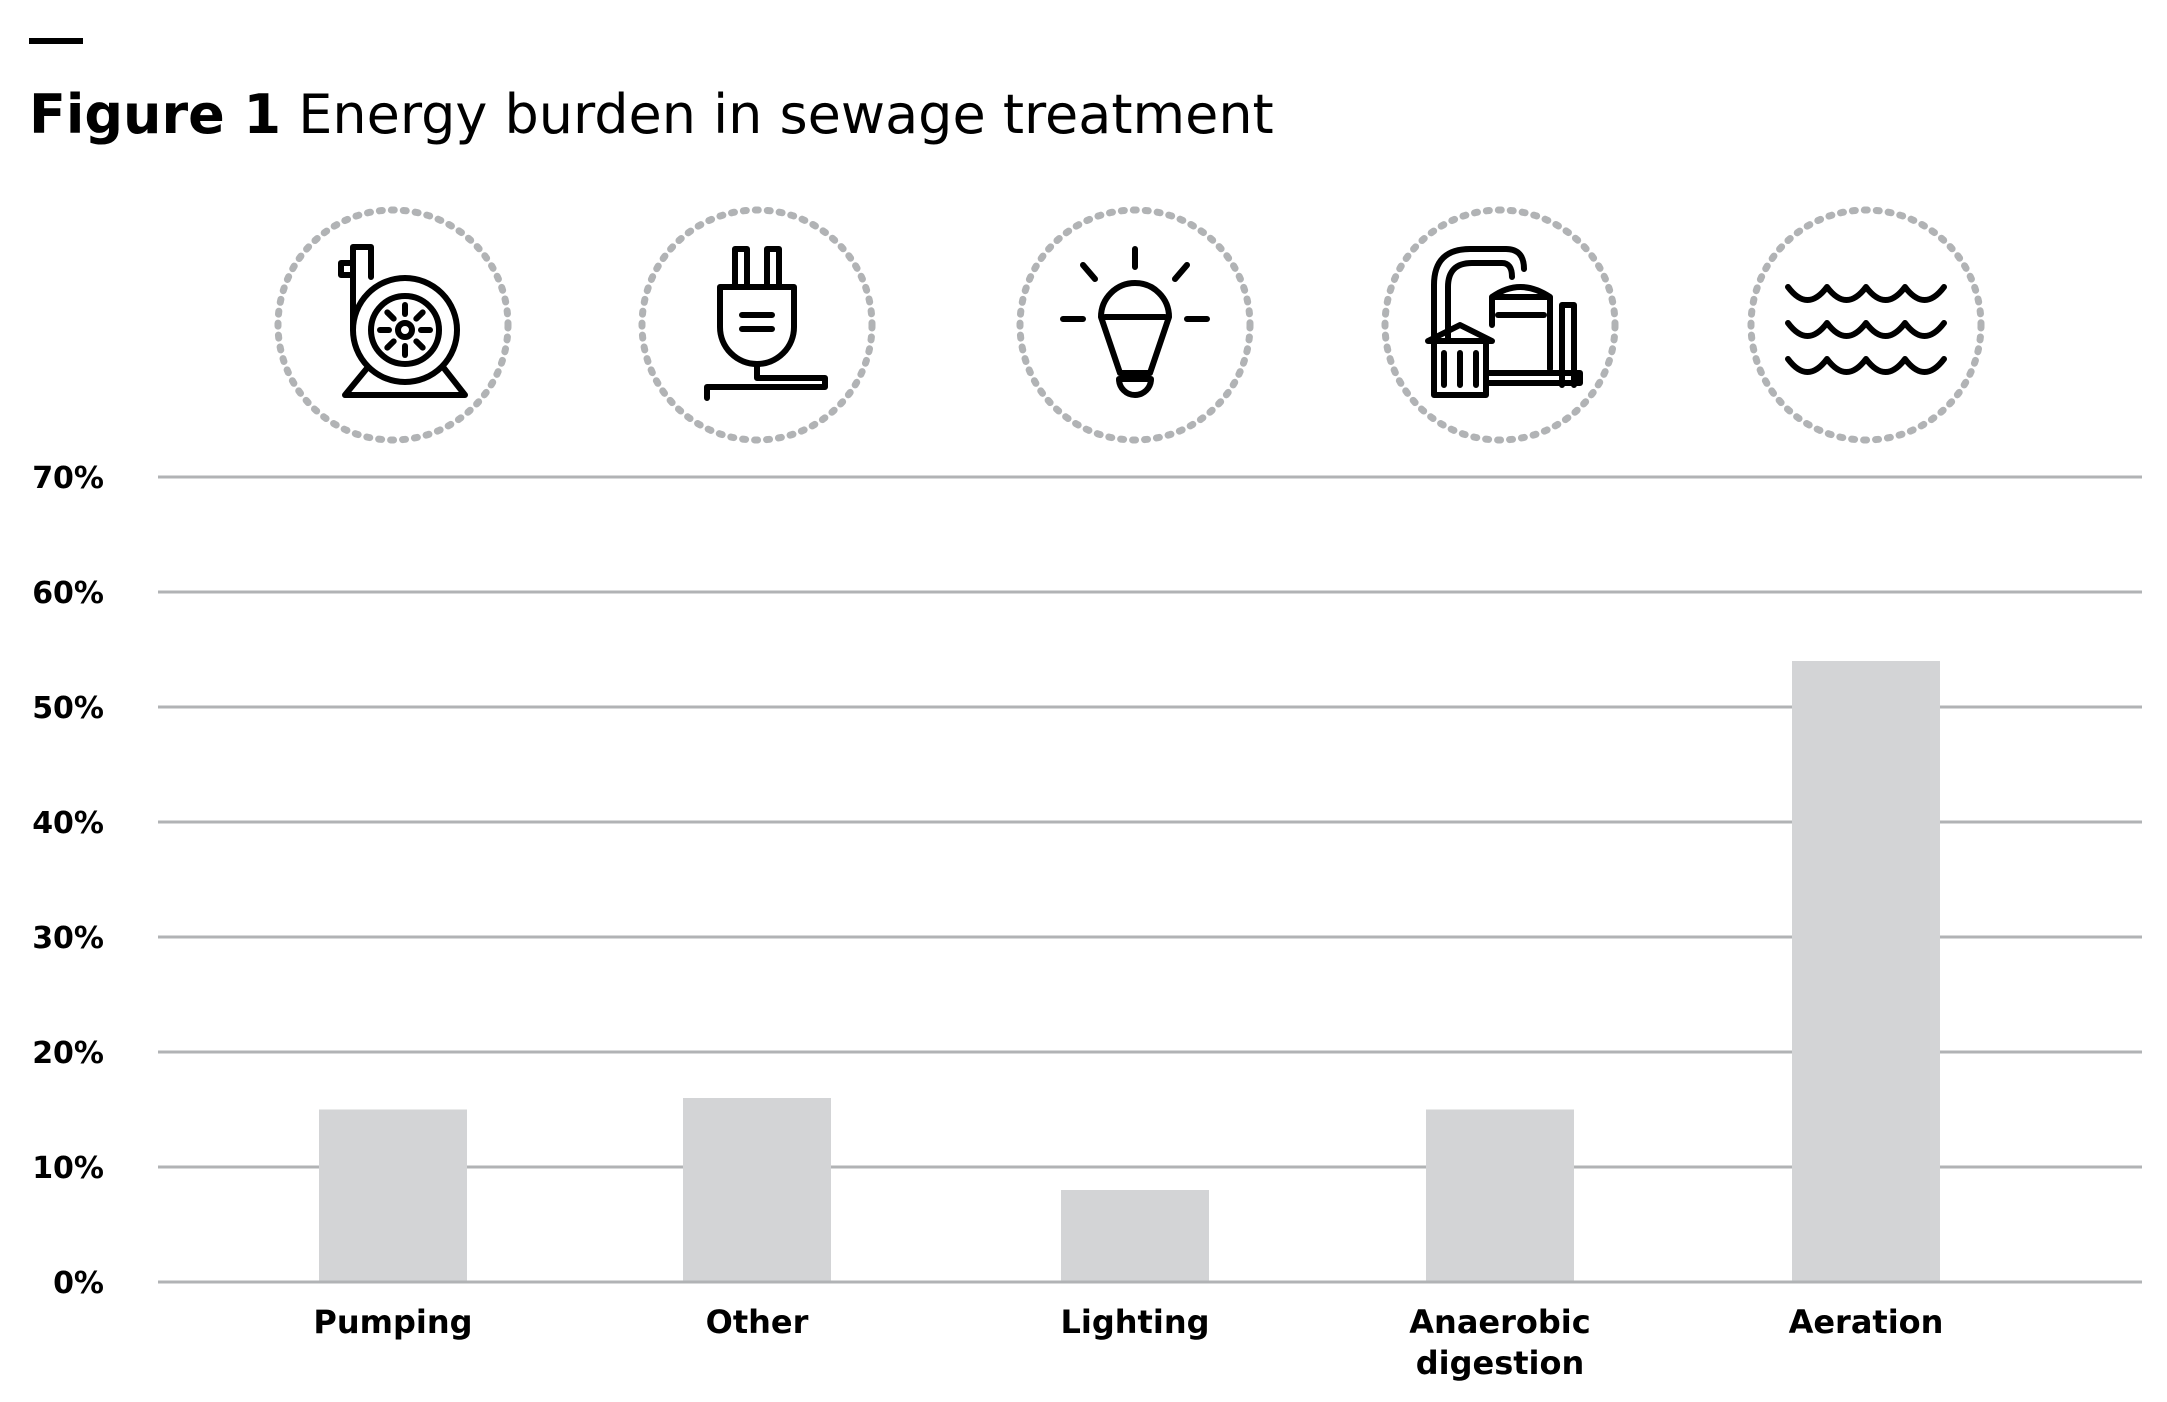 This screenshot has width=2167, height=1402. I want to click on y-axis-ticks: 0% 10% 20% 30% 40% 50% 60% 70%, so click(68, 881).